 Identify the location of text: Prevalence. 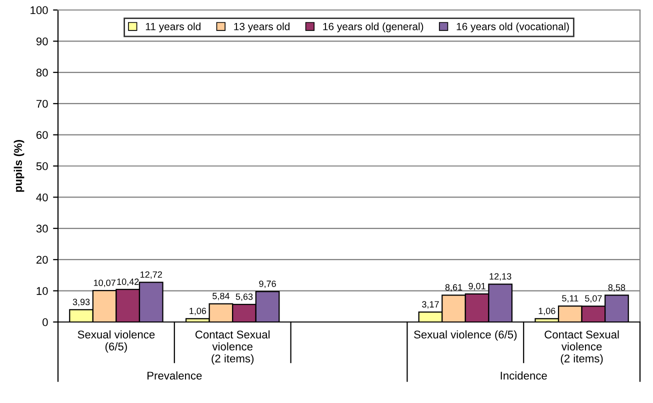
(175, 375).